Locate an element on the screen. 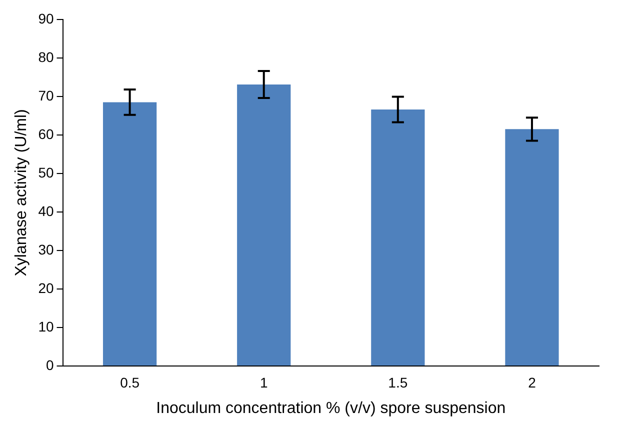 Image resolution: width=627 pixels, height=430 pixels. y-tick-label: 40 is located at coordinates (46, 210).